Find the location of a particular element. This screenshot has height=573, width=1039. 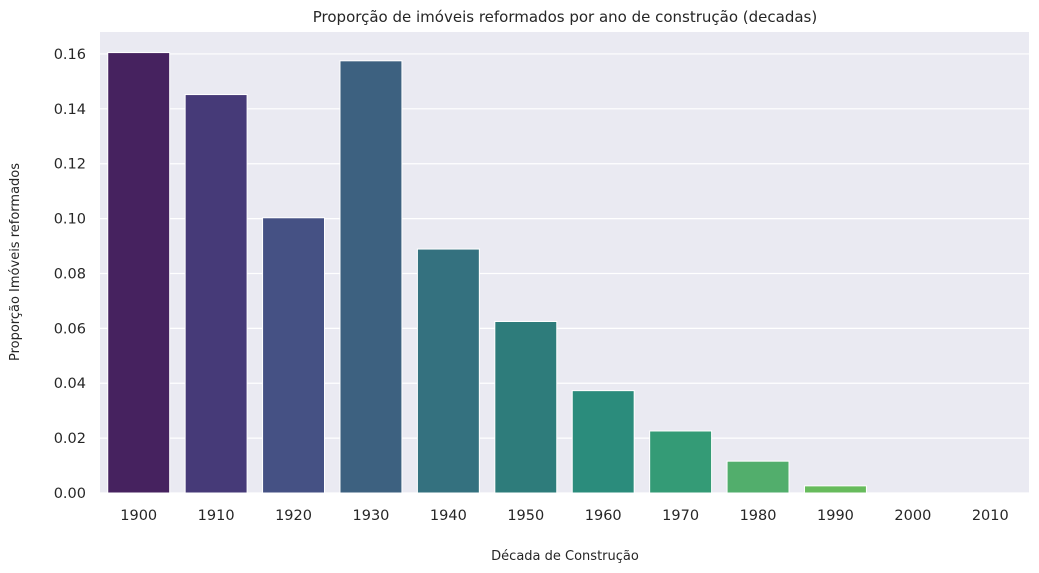

x-tick-label: 2010 is located at coordinates (990, 516).